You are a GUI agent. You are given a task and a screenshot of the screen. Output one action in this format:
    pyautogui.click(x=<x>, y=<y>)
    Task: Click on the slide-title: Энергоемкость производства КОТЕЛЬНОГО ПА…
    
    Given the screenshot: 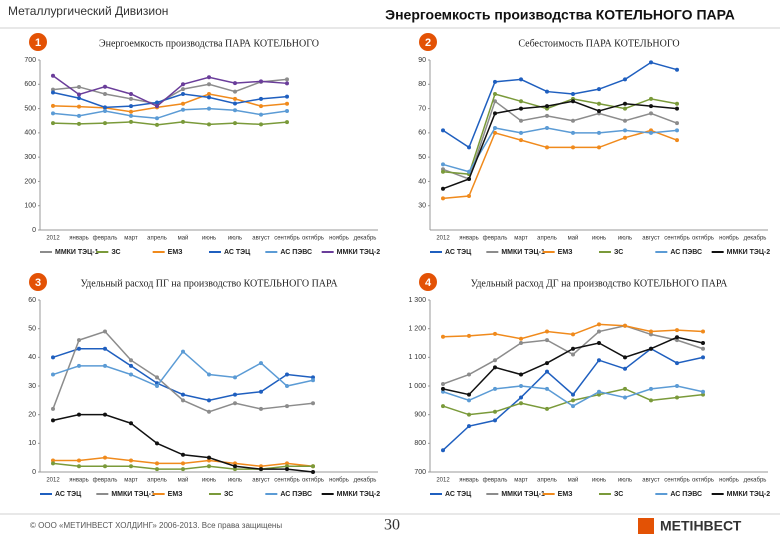 What is the action you would take?
    pyautogui.click(x=560, y=15)
    